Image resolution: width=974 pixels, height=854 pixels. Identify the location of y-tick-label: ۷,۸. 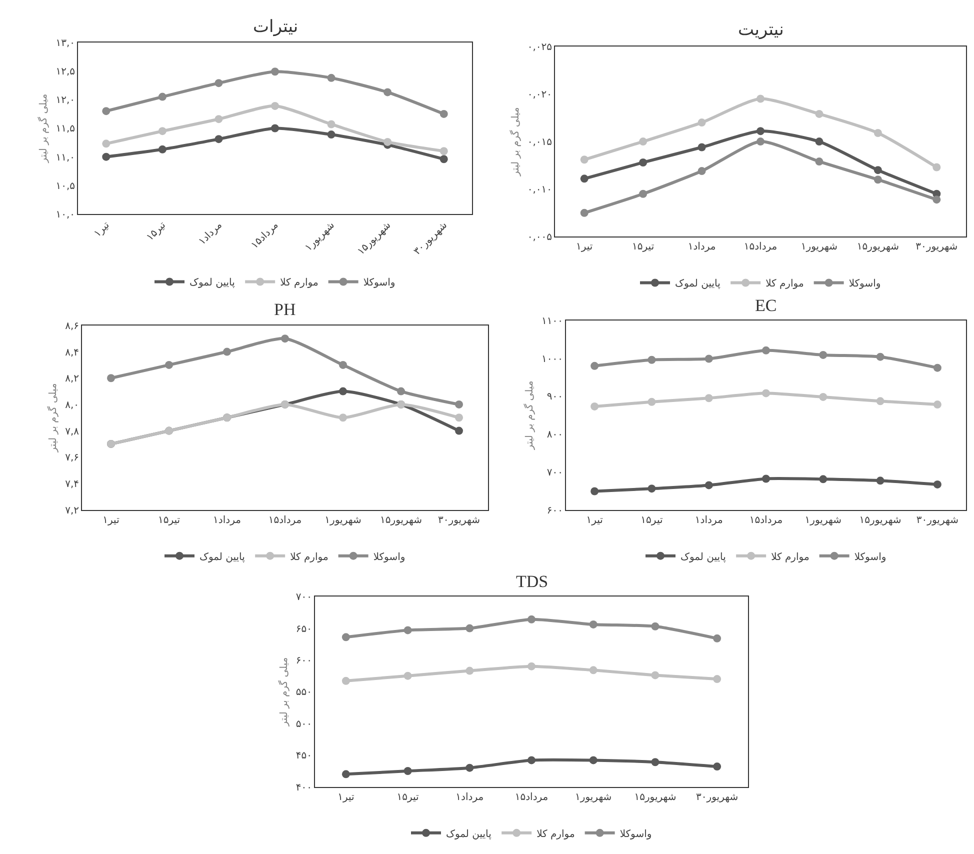
(72, 432).